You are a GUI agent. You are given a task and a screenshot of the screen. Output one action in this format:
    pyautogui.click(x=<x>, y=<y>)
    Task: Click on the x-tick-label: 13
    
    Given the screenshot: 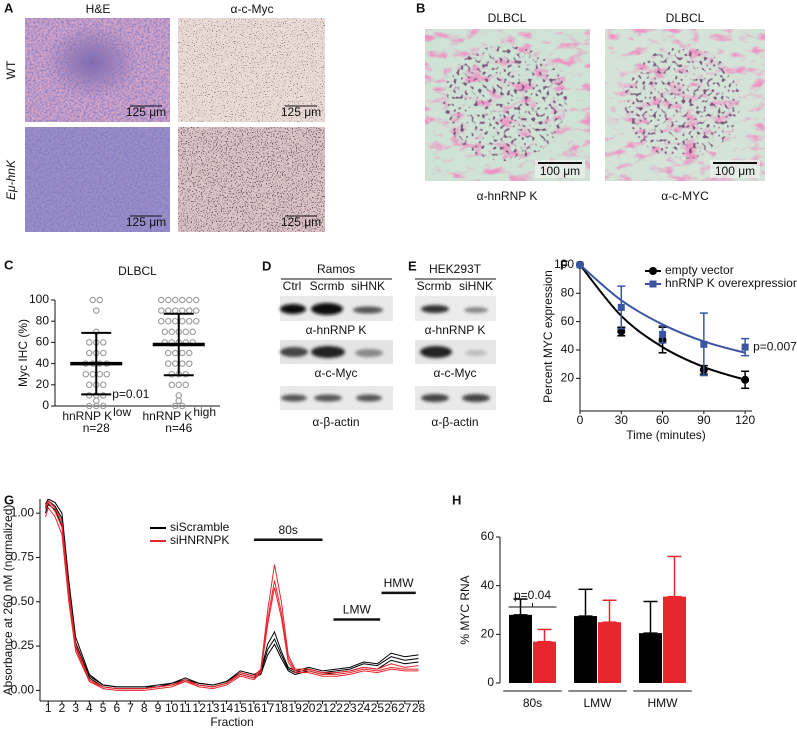 What is the action you would take?
    pyautogui.click(x=213, y=708)
    